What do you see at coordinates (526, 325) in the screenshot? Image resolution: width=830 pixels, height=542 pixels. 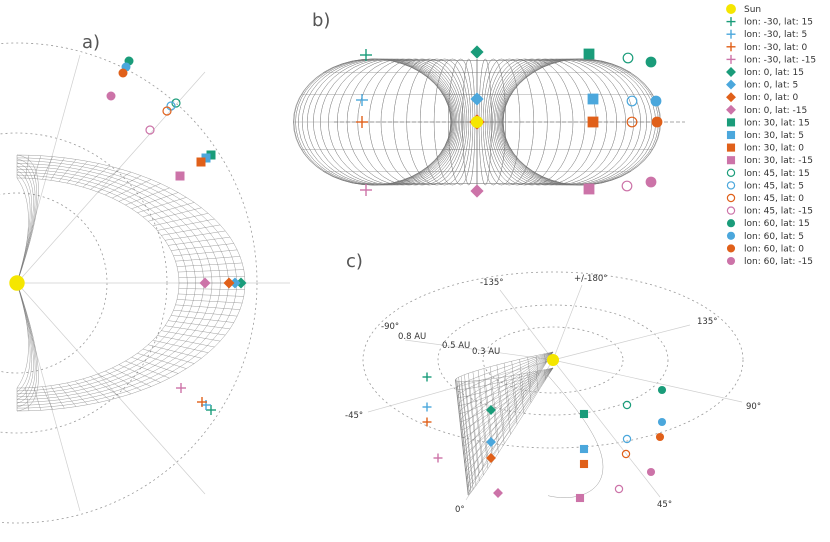 I see `panel-c-spoke--135` at bounding box center [526, 325].